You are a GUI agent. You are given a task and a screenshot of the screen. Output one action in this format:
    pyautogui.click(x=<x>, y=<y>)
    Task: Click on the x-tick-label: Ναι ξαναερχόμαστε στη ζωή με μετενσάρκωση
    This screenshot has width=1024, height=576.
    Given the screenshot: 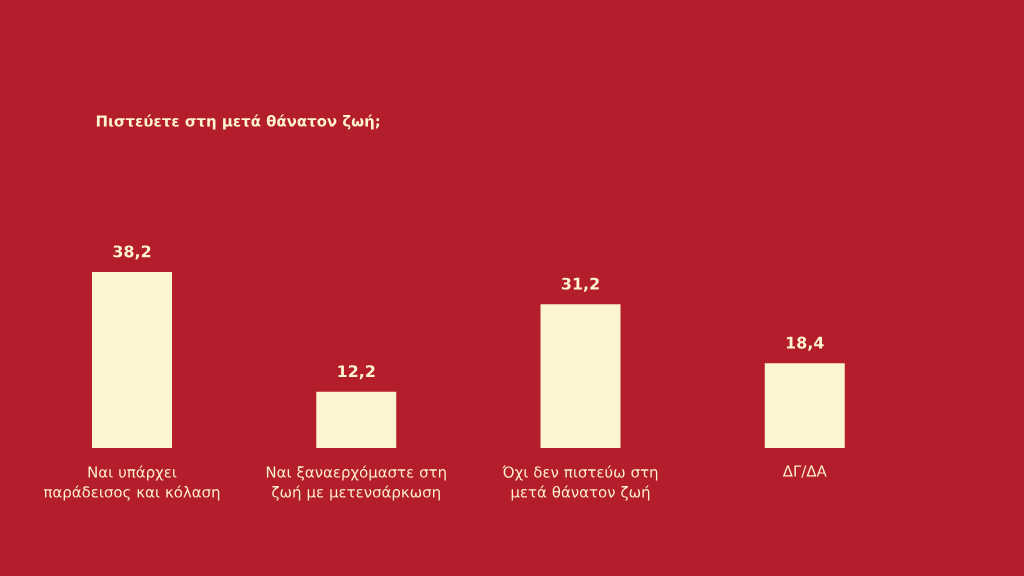 What is the action you would take?
    pyautogui.click(x=356, y=483)
    